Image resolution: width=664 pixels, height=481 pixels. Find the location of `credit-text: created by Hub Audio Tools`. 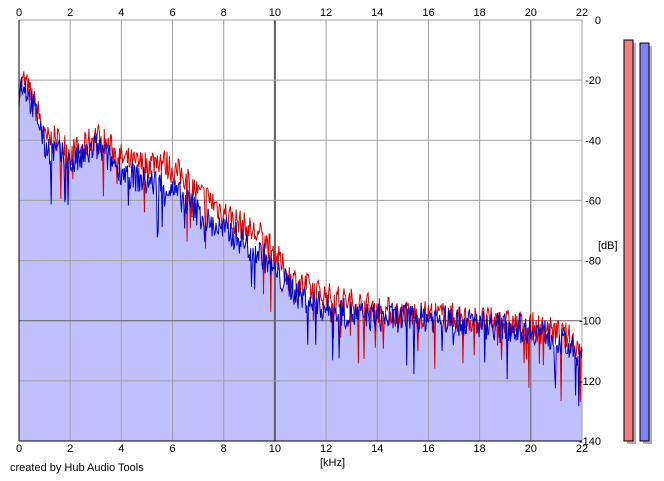

credit-text: created by Hub Audio Tools is located at coordinates (77, 468).